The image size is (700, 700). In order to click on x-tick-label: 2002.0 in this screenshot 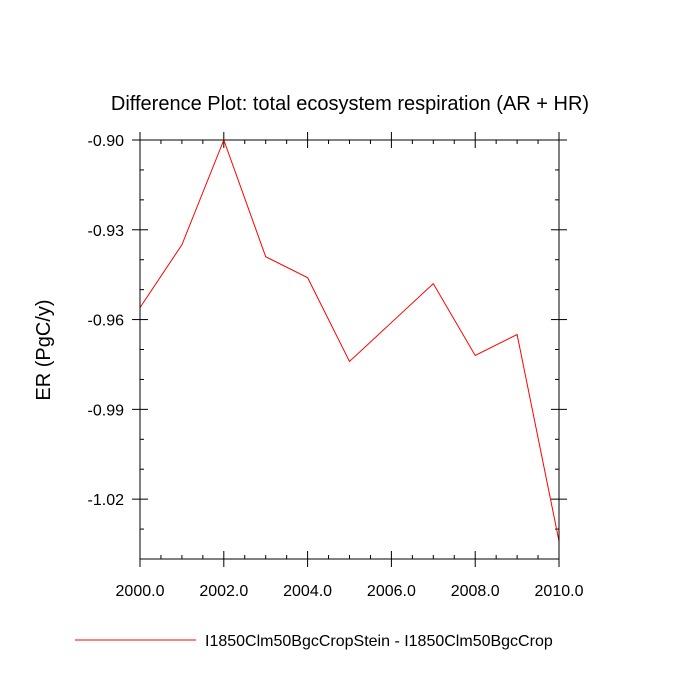, I will do `click(223, 591)`.